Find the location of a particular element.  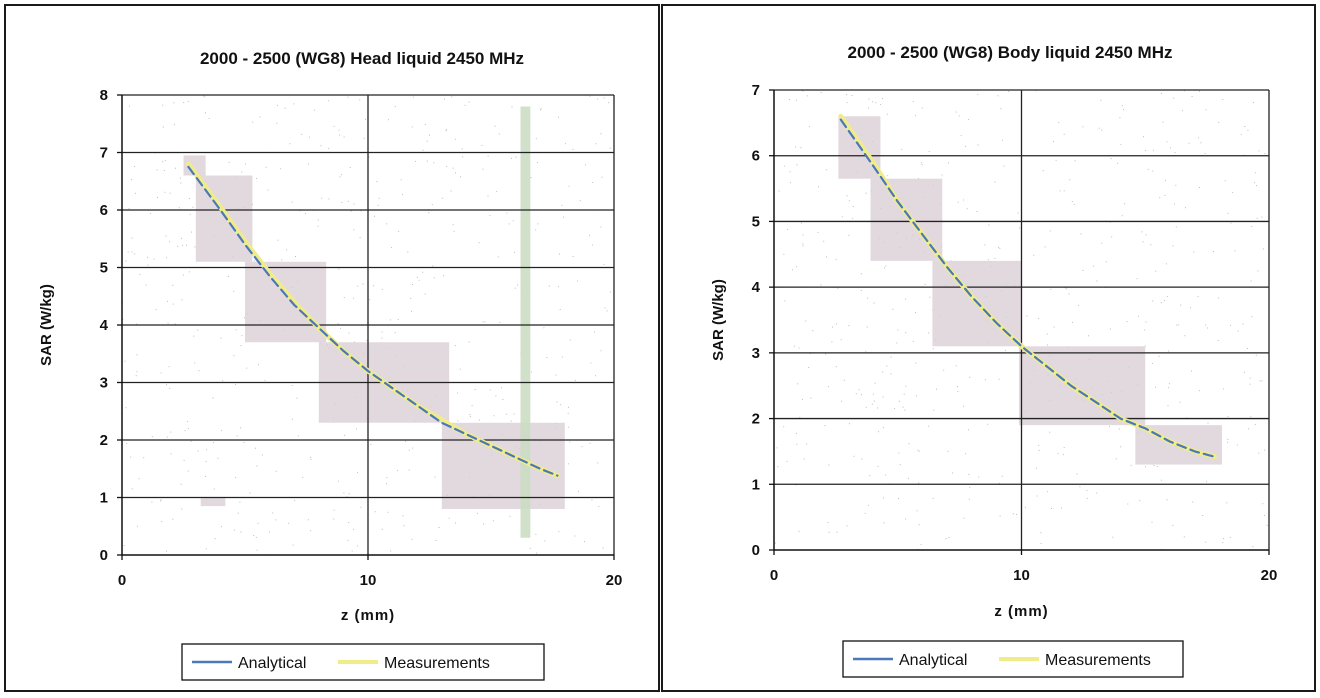

shaded-regions is located at coordinates (1030, 290).